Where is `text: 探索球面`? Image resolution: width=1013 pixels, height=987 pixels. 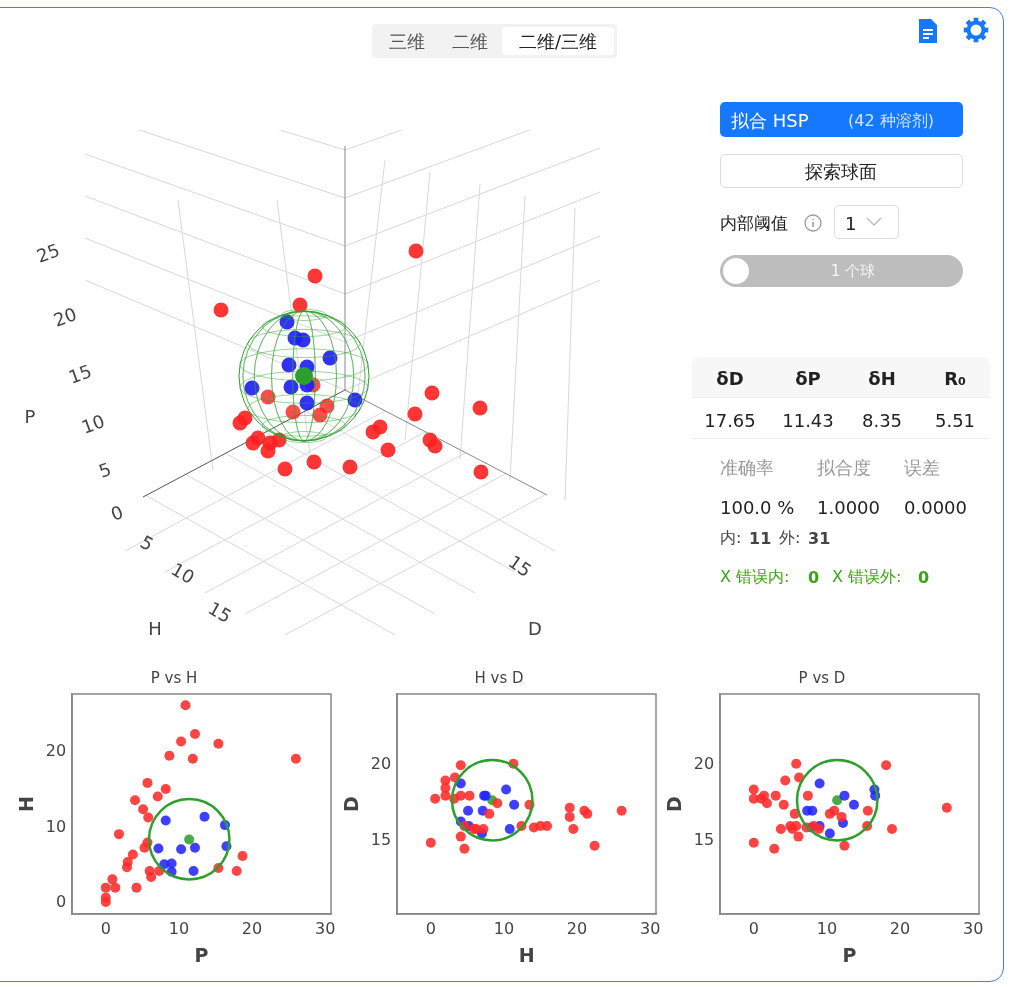 text: 探索球面 is located at coordinates (841, 172).